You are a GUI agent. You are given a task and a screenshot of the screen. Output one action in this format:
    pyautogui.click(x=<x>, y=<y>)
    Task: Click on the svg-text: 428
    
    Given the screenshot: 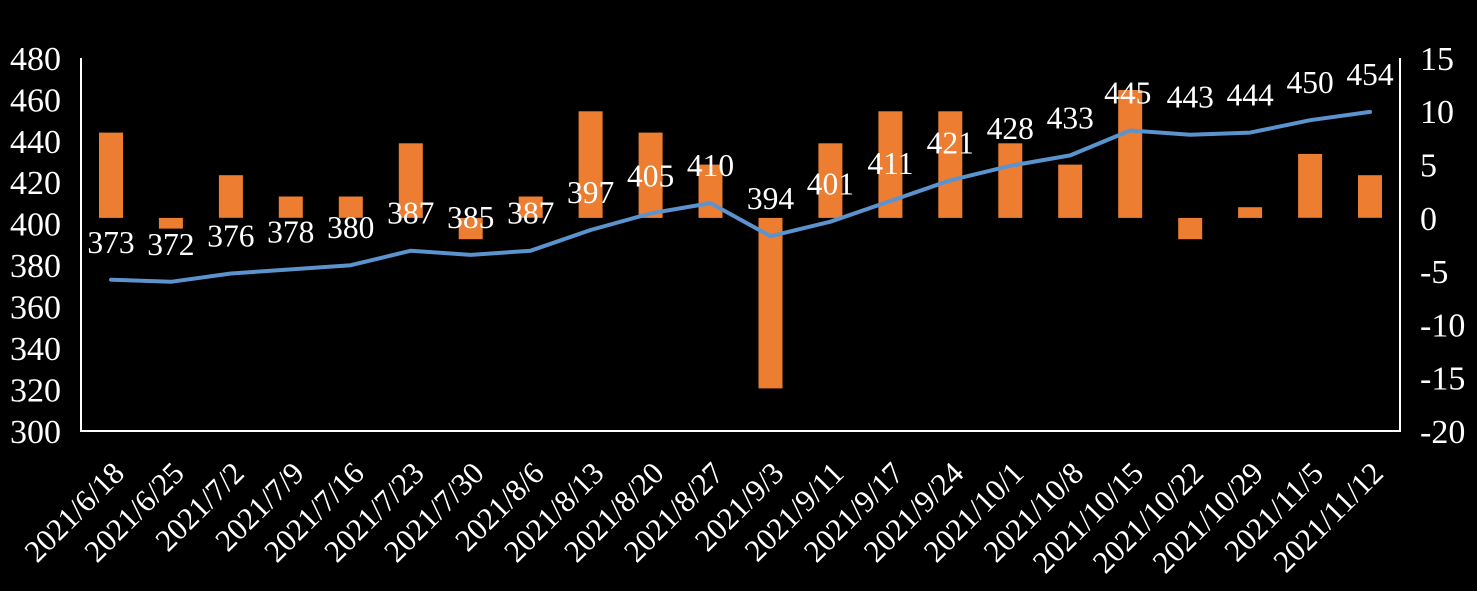 What is the action you would take?
    pyautogui.click(x=1010, y=128)
    